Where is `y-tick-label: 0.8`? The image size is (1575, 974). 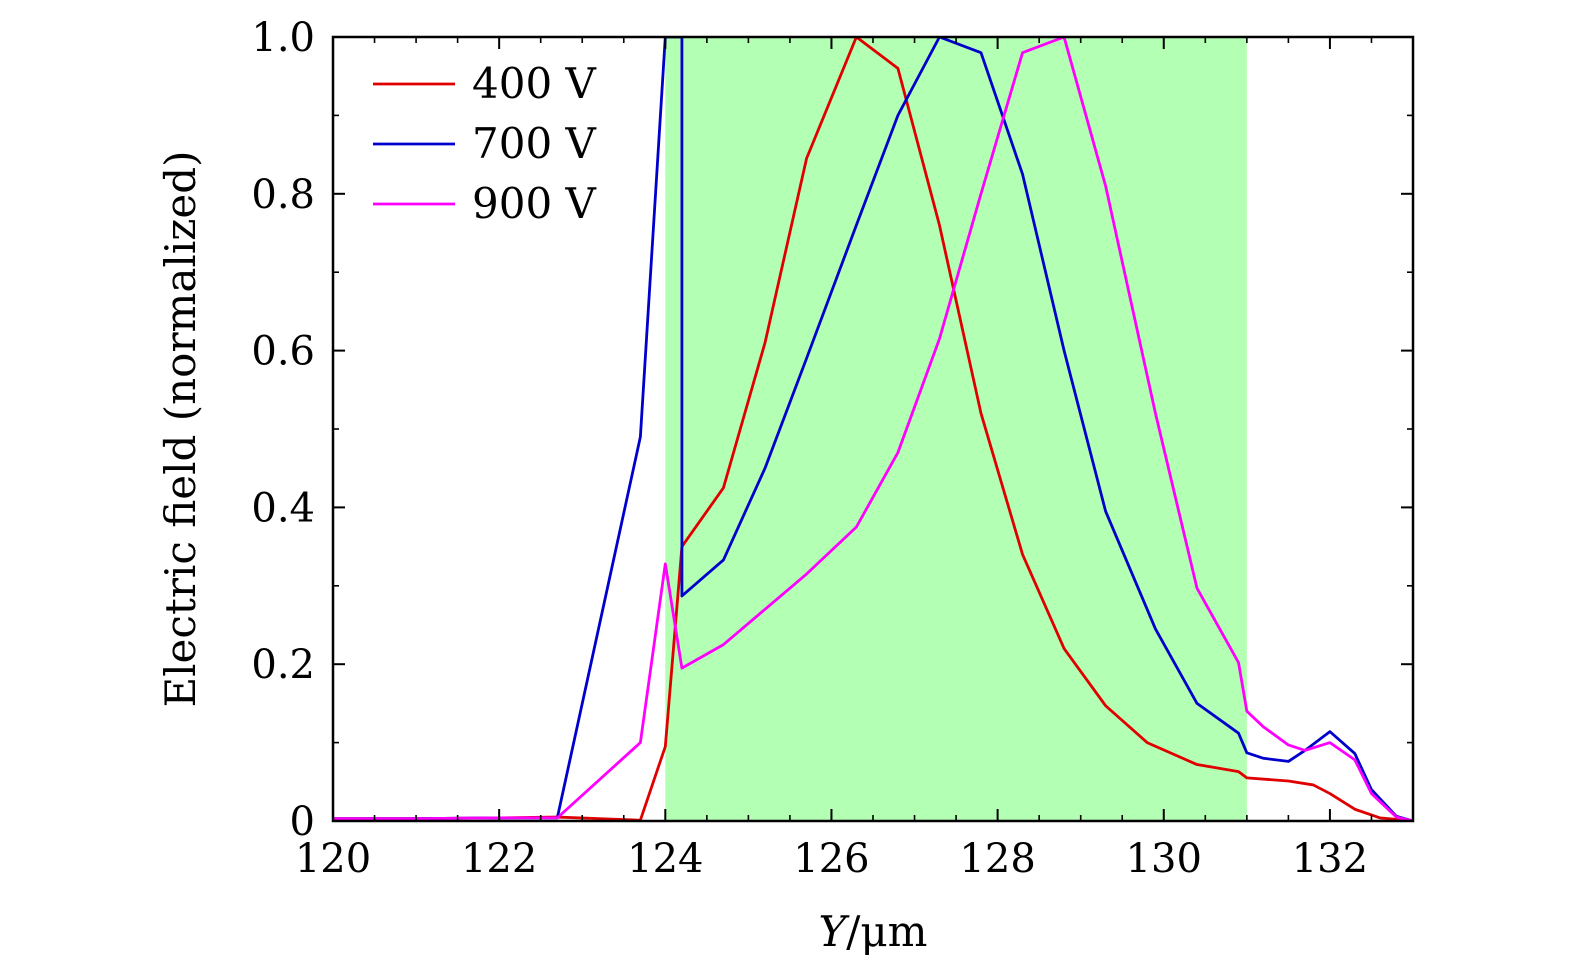 y-tick-label: 0.8 is located at coordinates (283, 195).